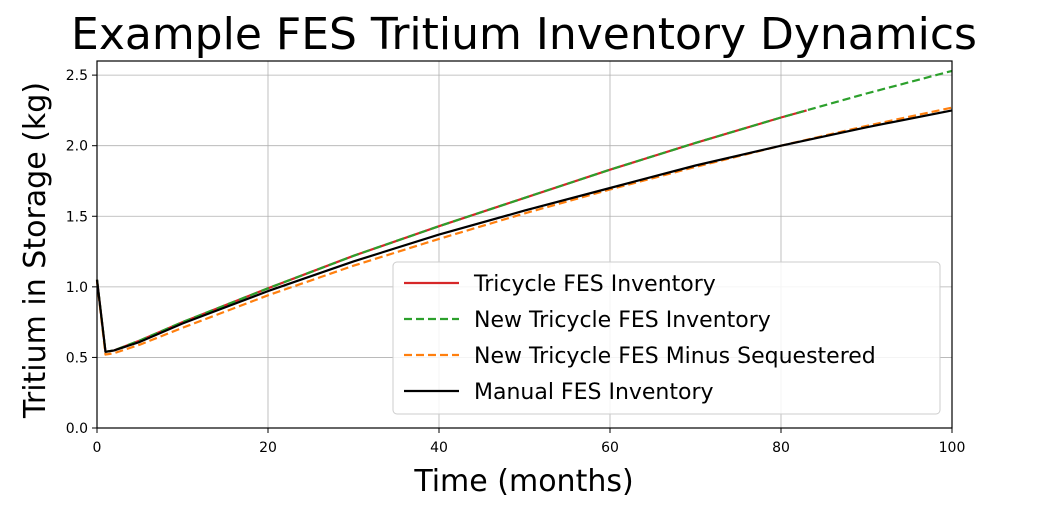 Image resolution: width=1048 pixels, height=506 pixels. Describe the element at coordinates (77, 147) in the screenshot. I see `y-tick-label: 2.0` at that location.